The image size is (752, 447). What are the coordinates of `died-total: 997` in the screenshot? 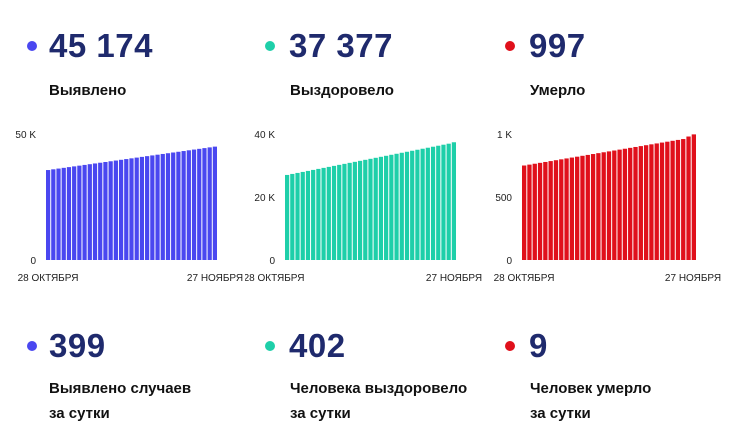 It's located at (557, 45).